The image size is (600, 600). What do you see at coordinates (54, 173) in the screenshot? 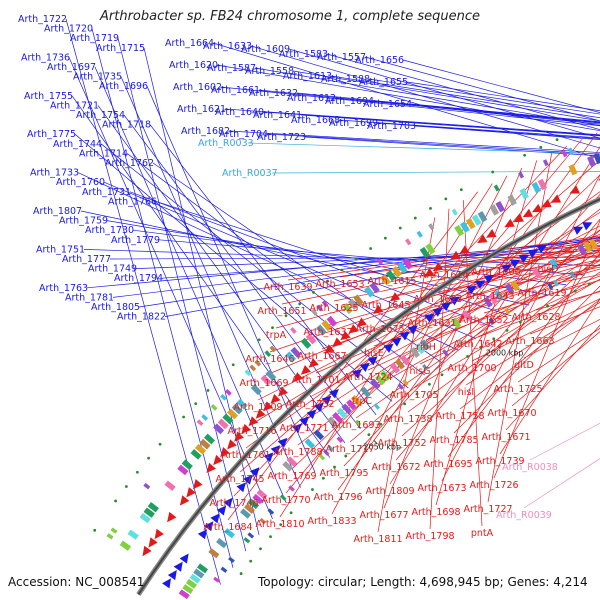
I see `forward-gene-label: Arth_1733` at bounding box center [54, 173].